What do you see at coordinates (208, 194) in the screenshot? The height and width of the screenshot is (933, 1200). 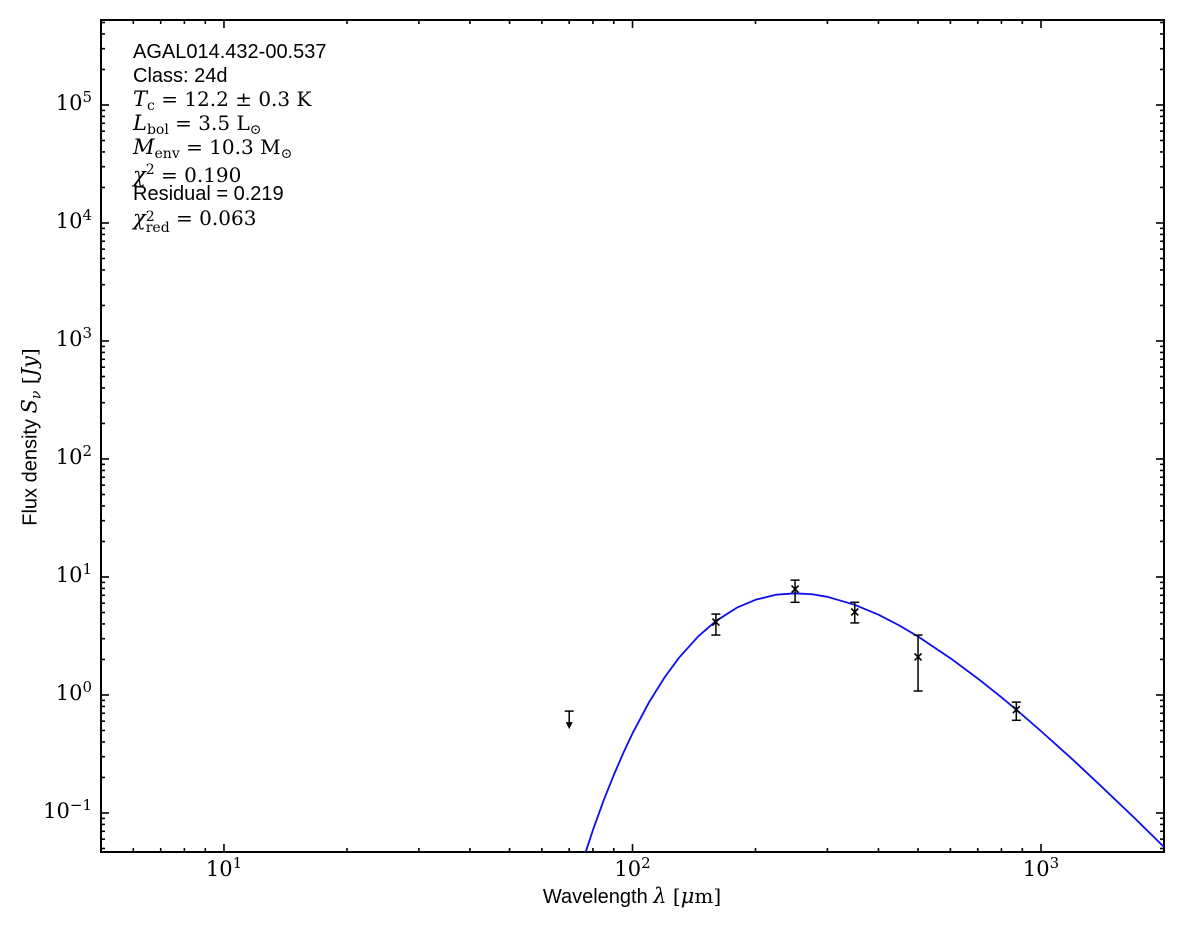 I see `text-segment: Residual = 0.219` at bounding box center [208, 194].